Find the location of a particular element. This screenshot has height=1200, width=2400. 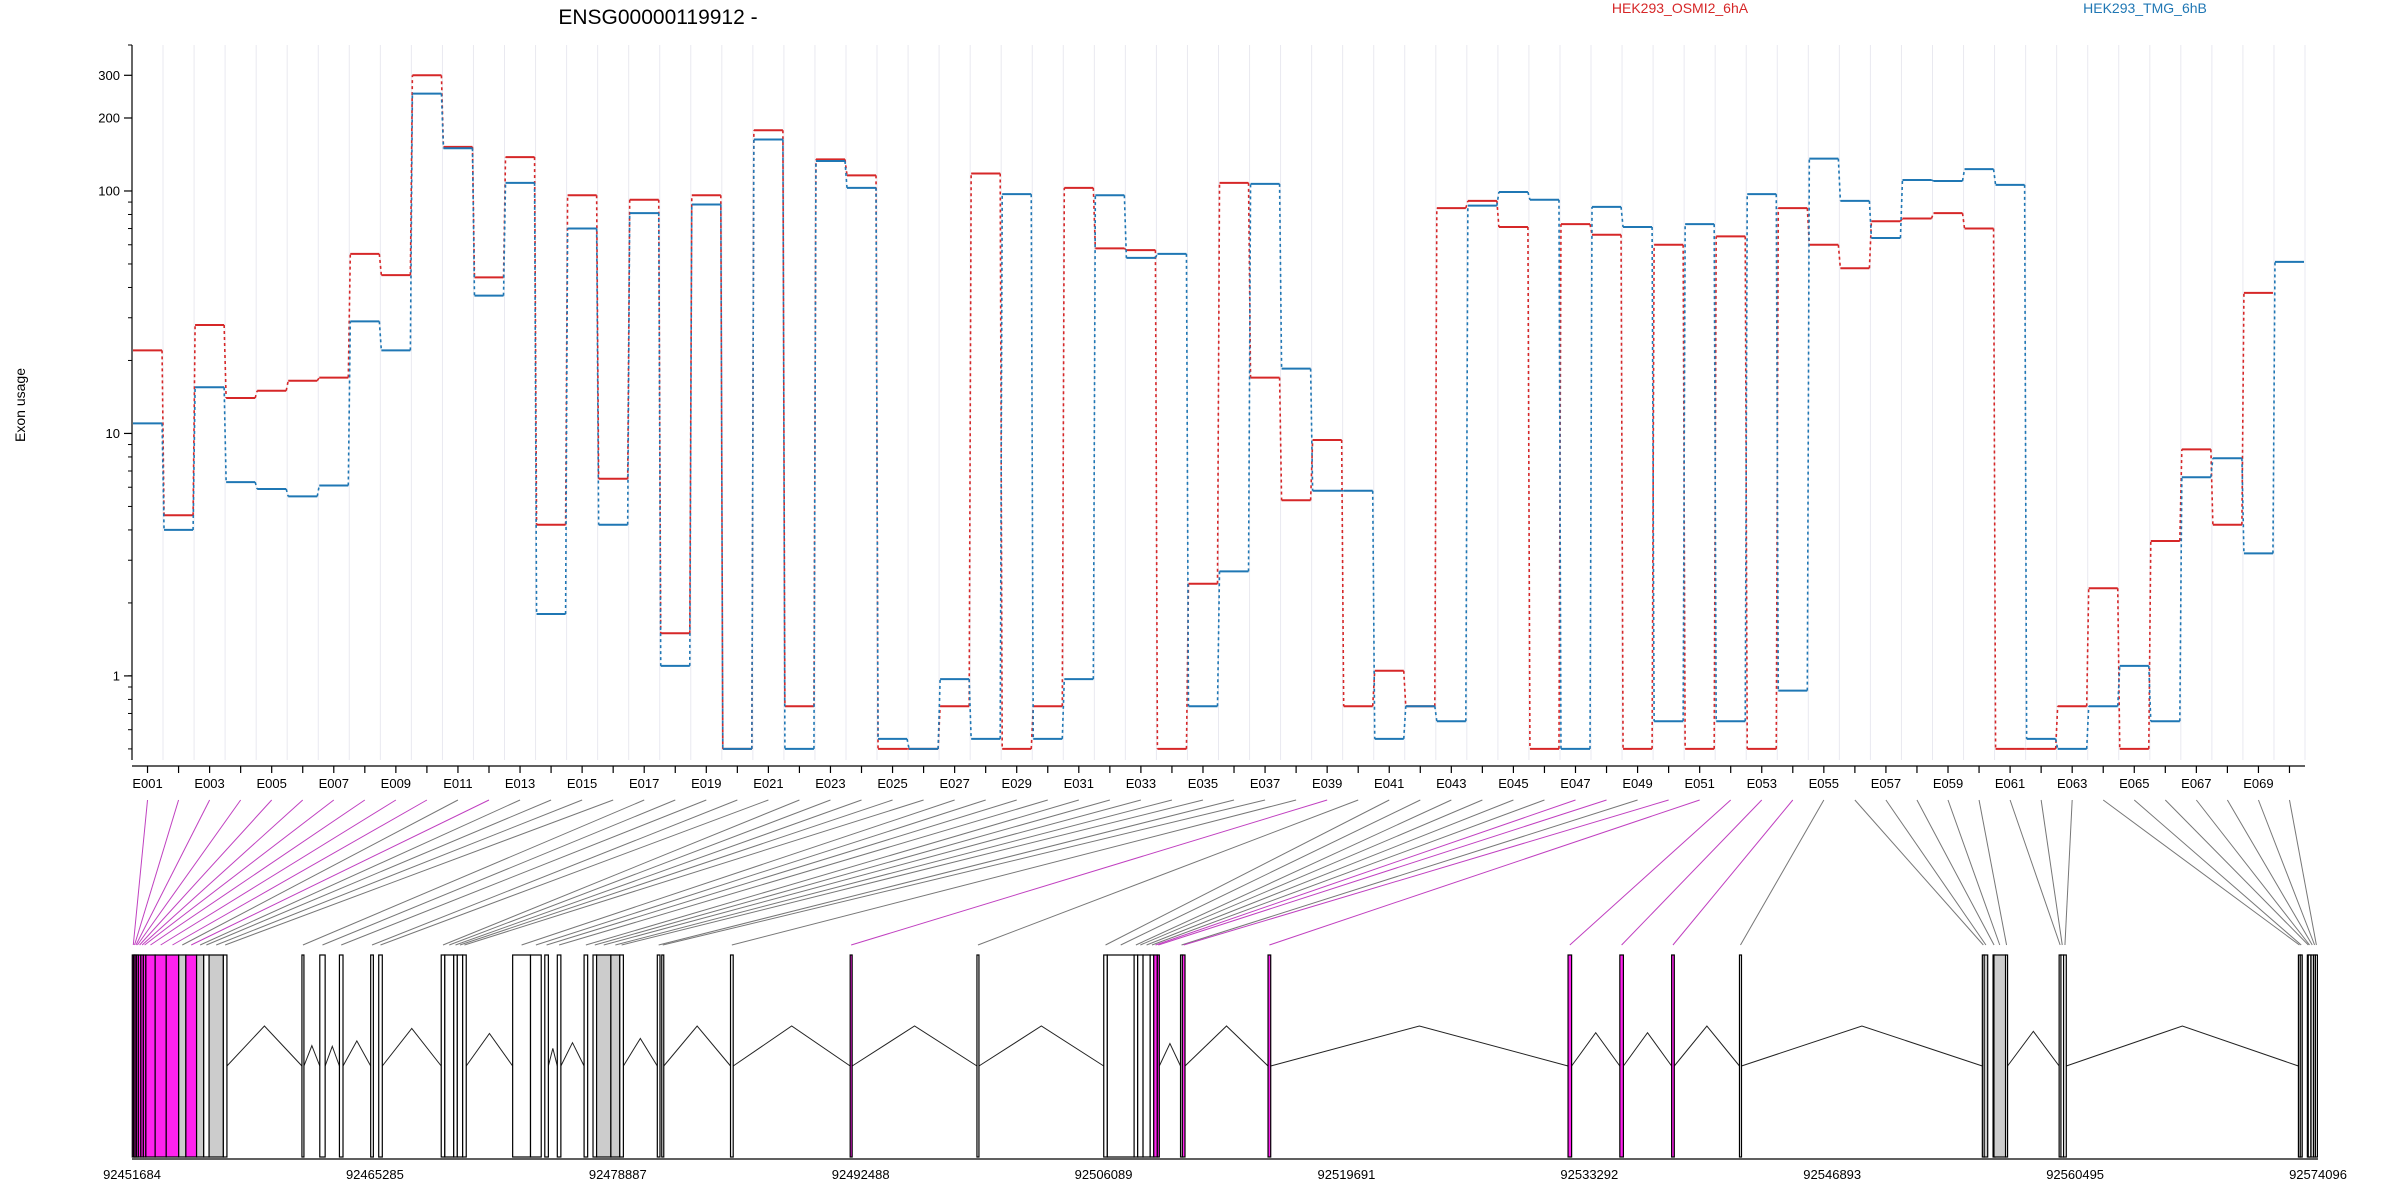

exon-label: E043 is located at coordinates (1451, 783).